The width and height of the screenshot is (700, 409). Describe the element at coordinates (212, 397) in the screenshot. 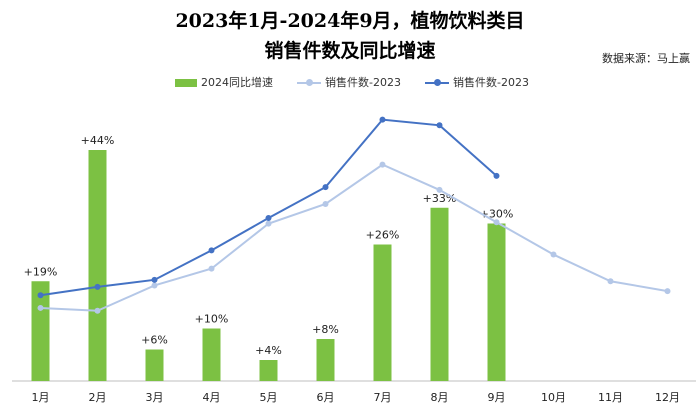

I see `x-tick-label-4: 4月` at that location.